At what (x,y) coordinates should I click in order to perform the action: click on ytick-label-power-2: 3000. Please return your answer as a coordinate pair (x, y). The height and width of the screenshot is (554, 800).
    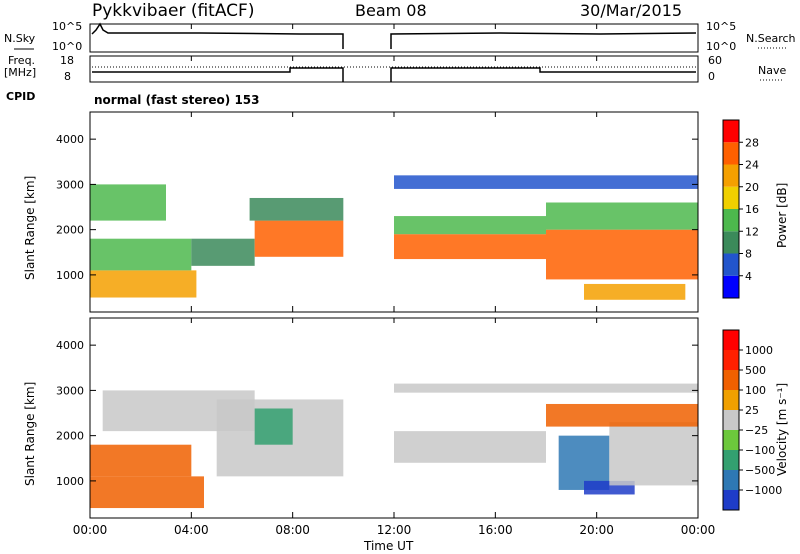
    Looking at the image, I should click on (70, 184).